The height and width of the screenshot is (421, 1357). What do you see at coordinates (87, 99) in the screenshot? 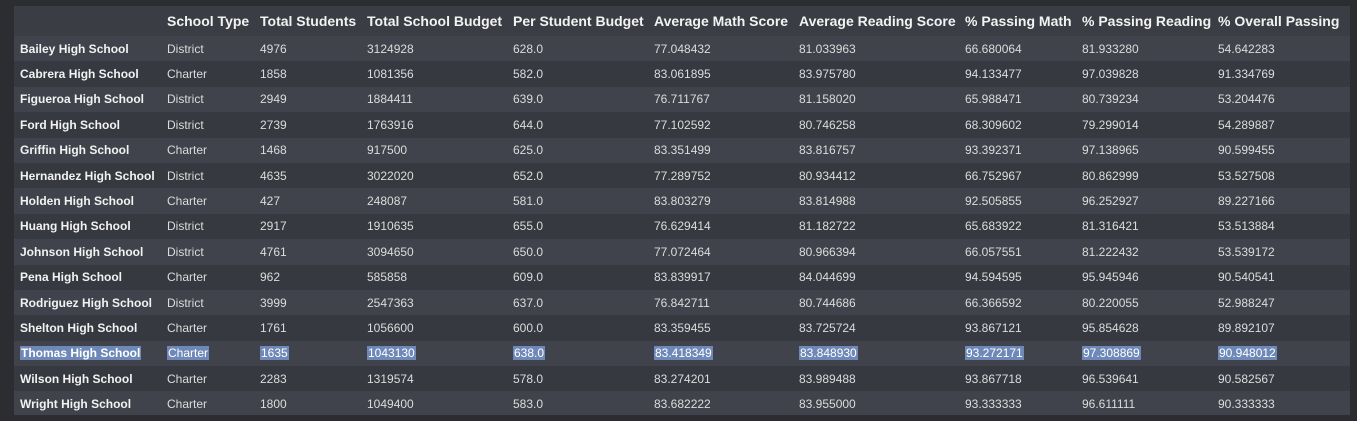
I see `row-index-cell: Figueroa High School` at bounding box center [87, 99].